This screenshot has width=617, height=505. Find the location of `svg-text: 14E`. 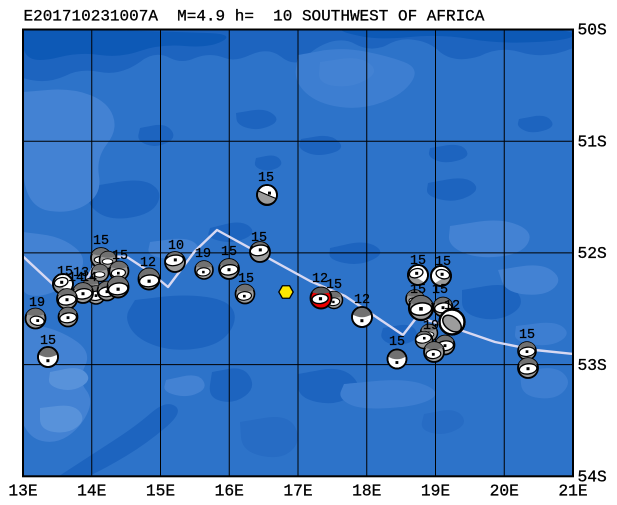

svg-text: 14E is located at coordinates (91, 491).